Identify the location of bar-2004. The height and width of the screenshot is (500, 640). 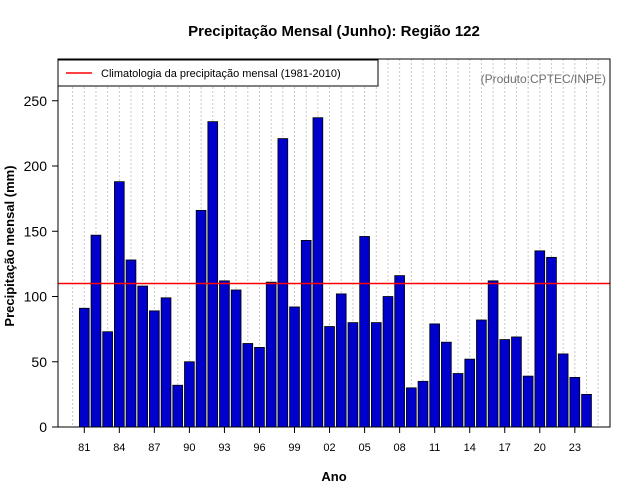
(353, 375).